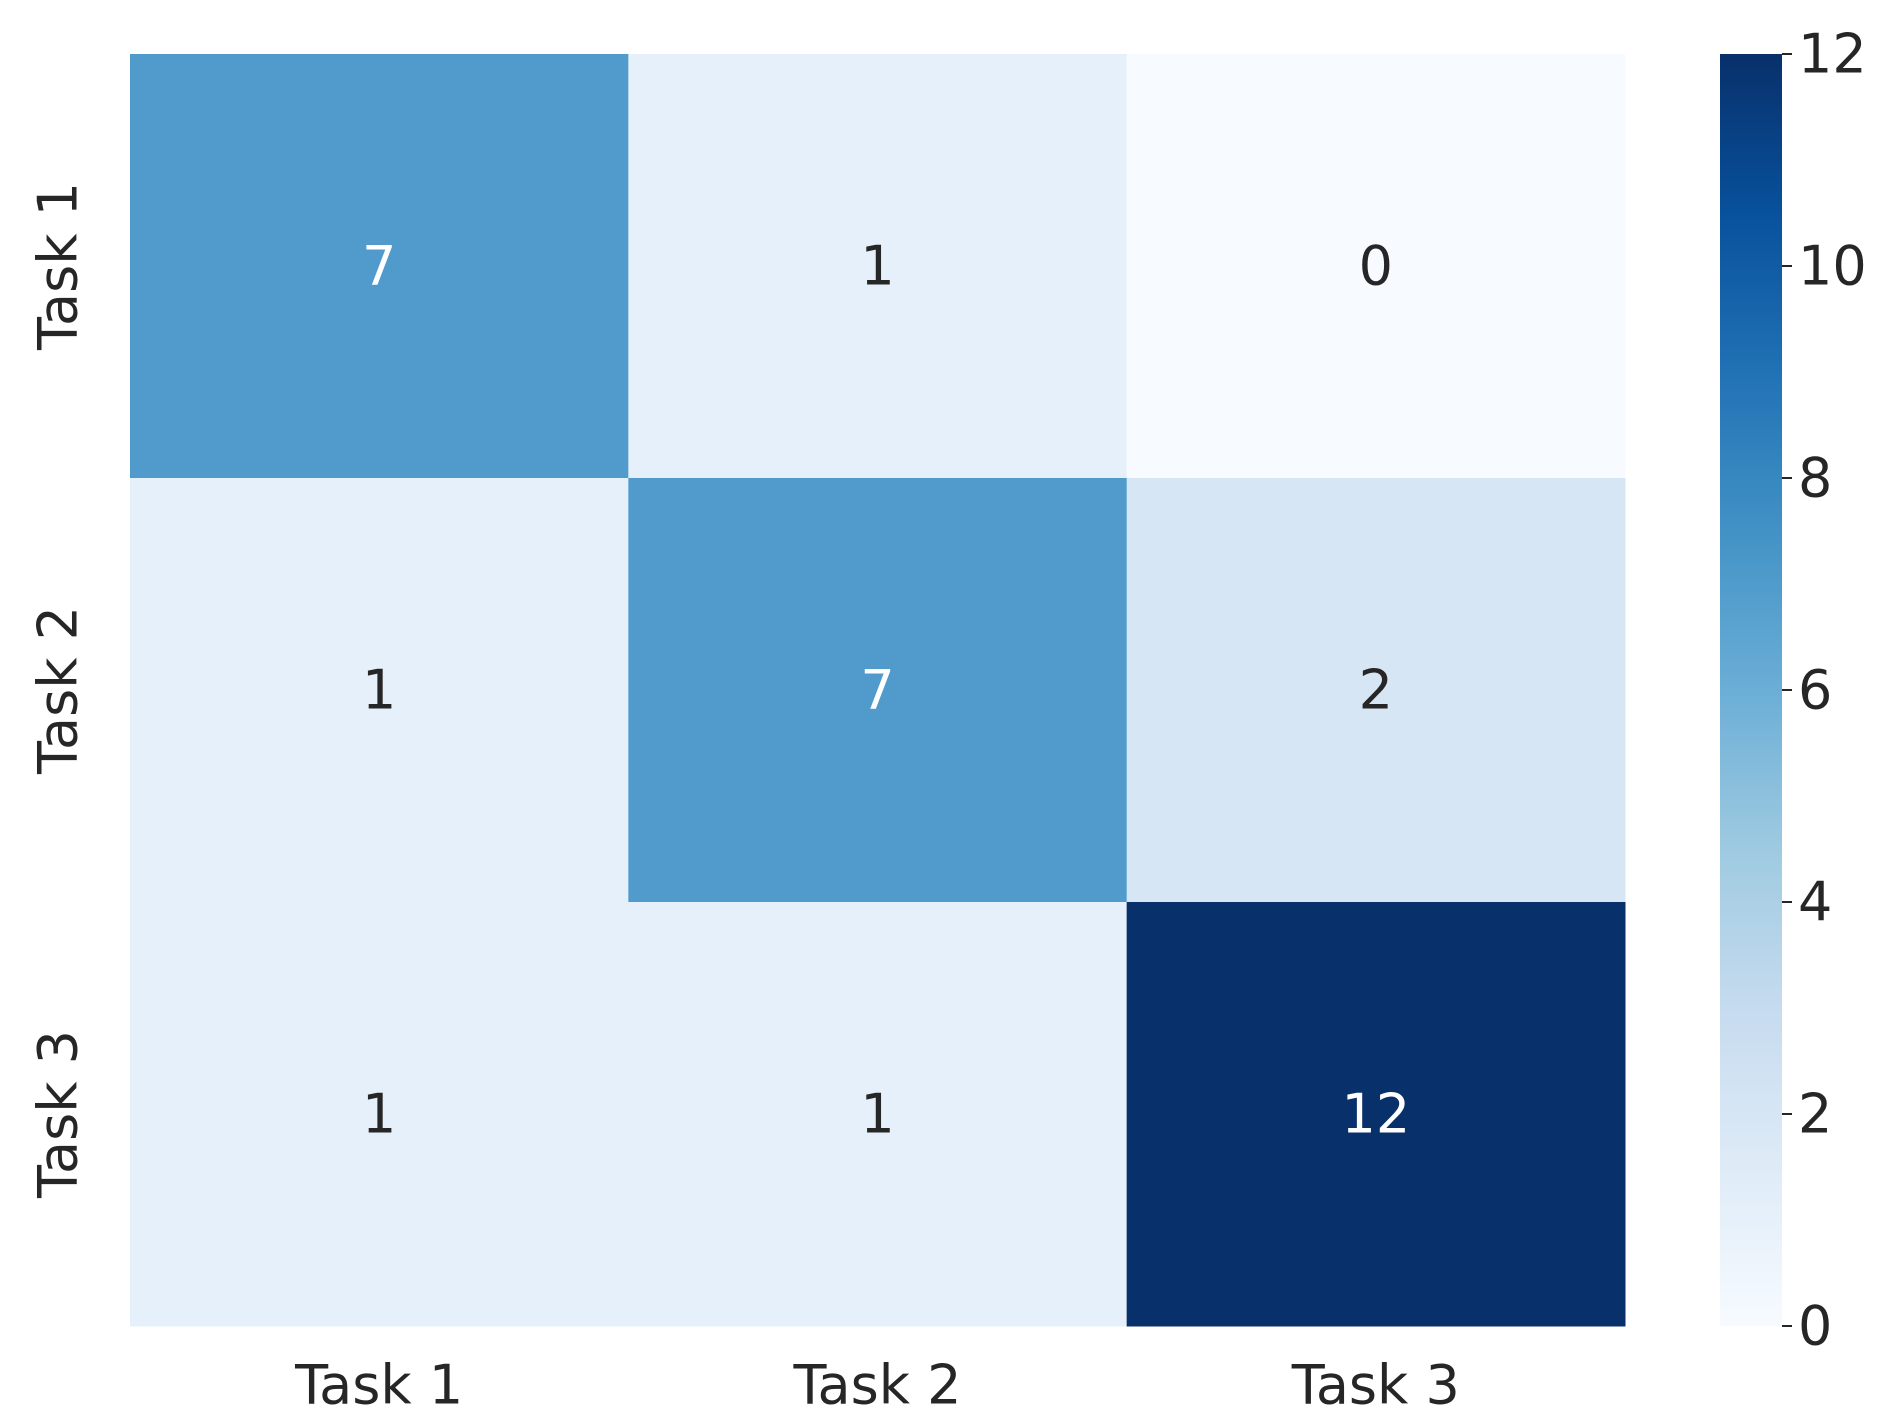 This screenshot has width=1899, height=1427. I want to click on heatmap-cell-r1-c1, so click(379, 266).